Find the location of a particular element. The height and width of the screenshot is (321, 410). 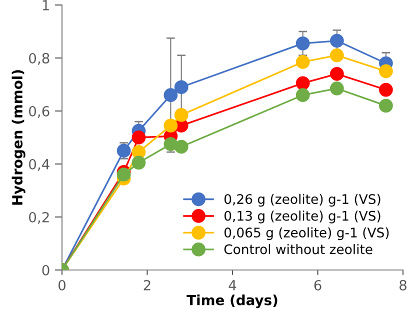

legend-label: 0,13 g (zeolite) g-1 (VS) is located at coordinates (302, 217).